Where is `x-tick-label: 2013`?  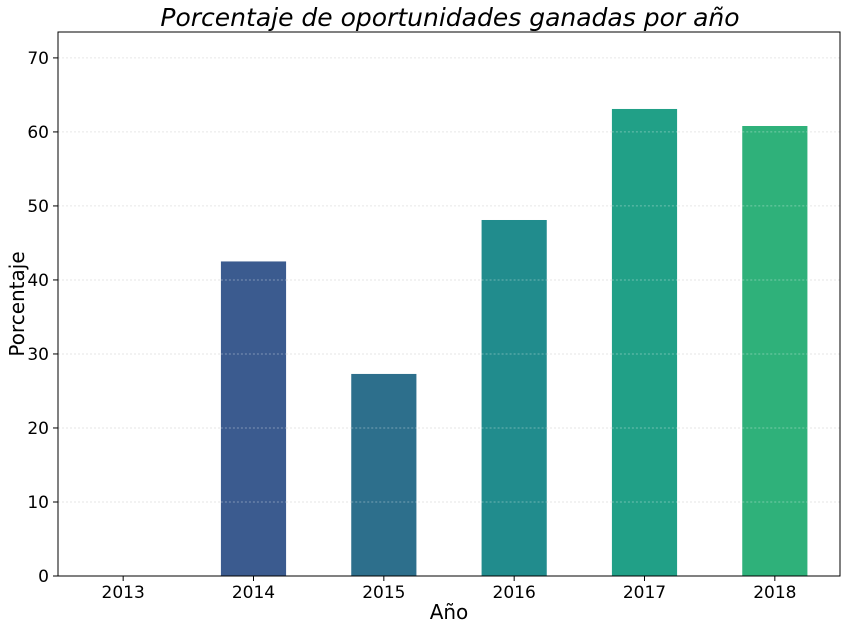 x-tick-label: 2013 is located at coordinates (123, 593).